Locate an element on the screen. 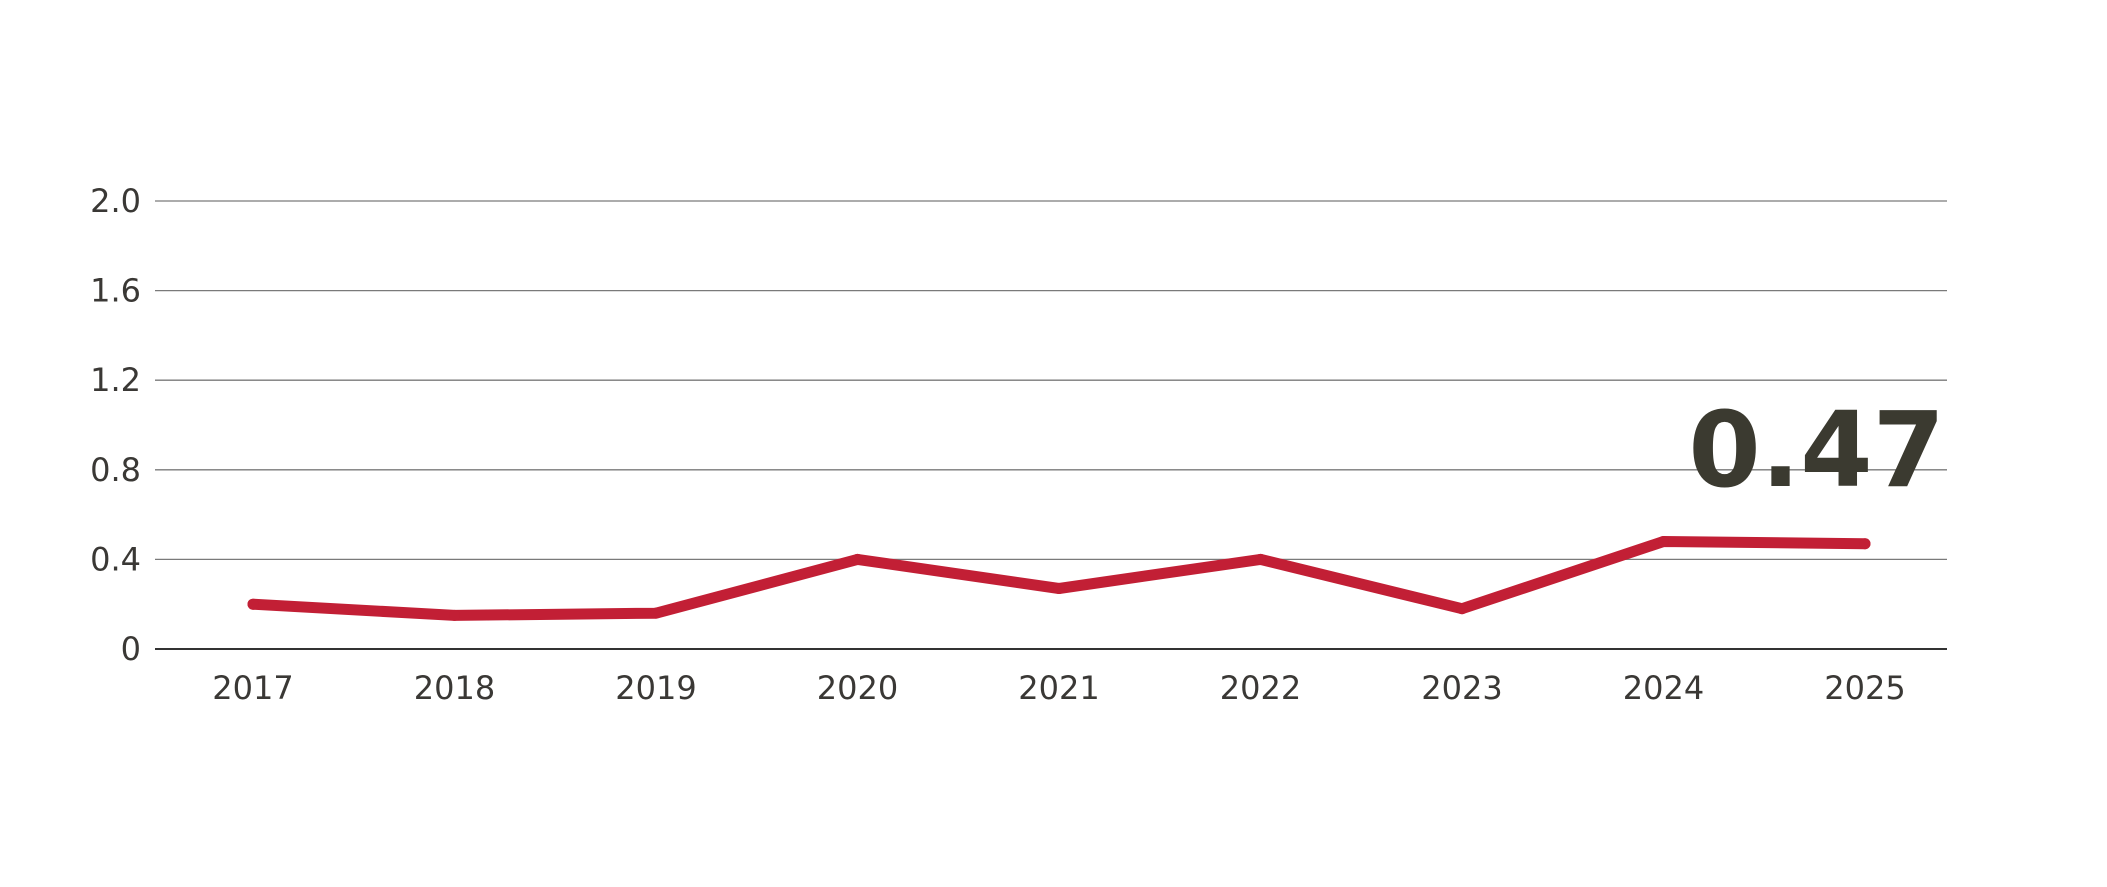 The width and height of the screenshot is (2107, 887). x-tick-label: 2020 is located at coordinates (857, 688).